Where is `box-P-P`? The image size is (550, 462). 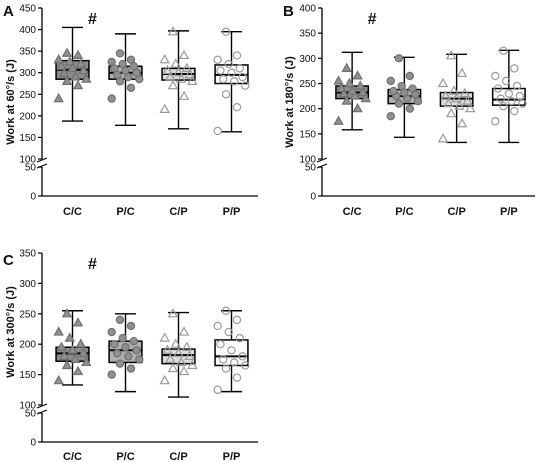 box-P-P is located at coordinates (231, 350).